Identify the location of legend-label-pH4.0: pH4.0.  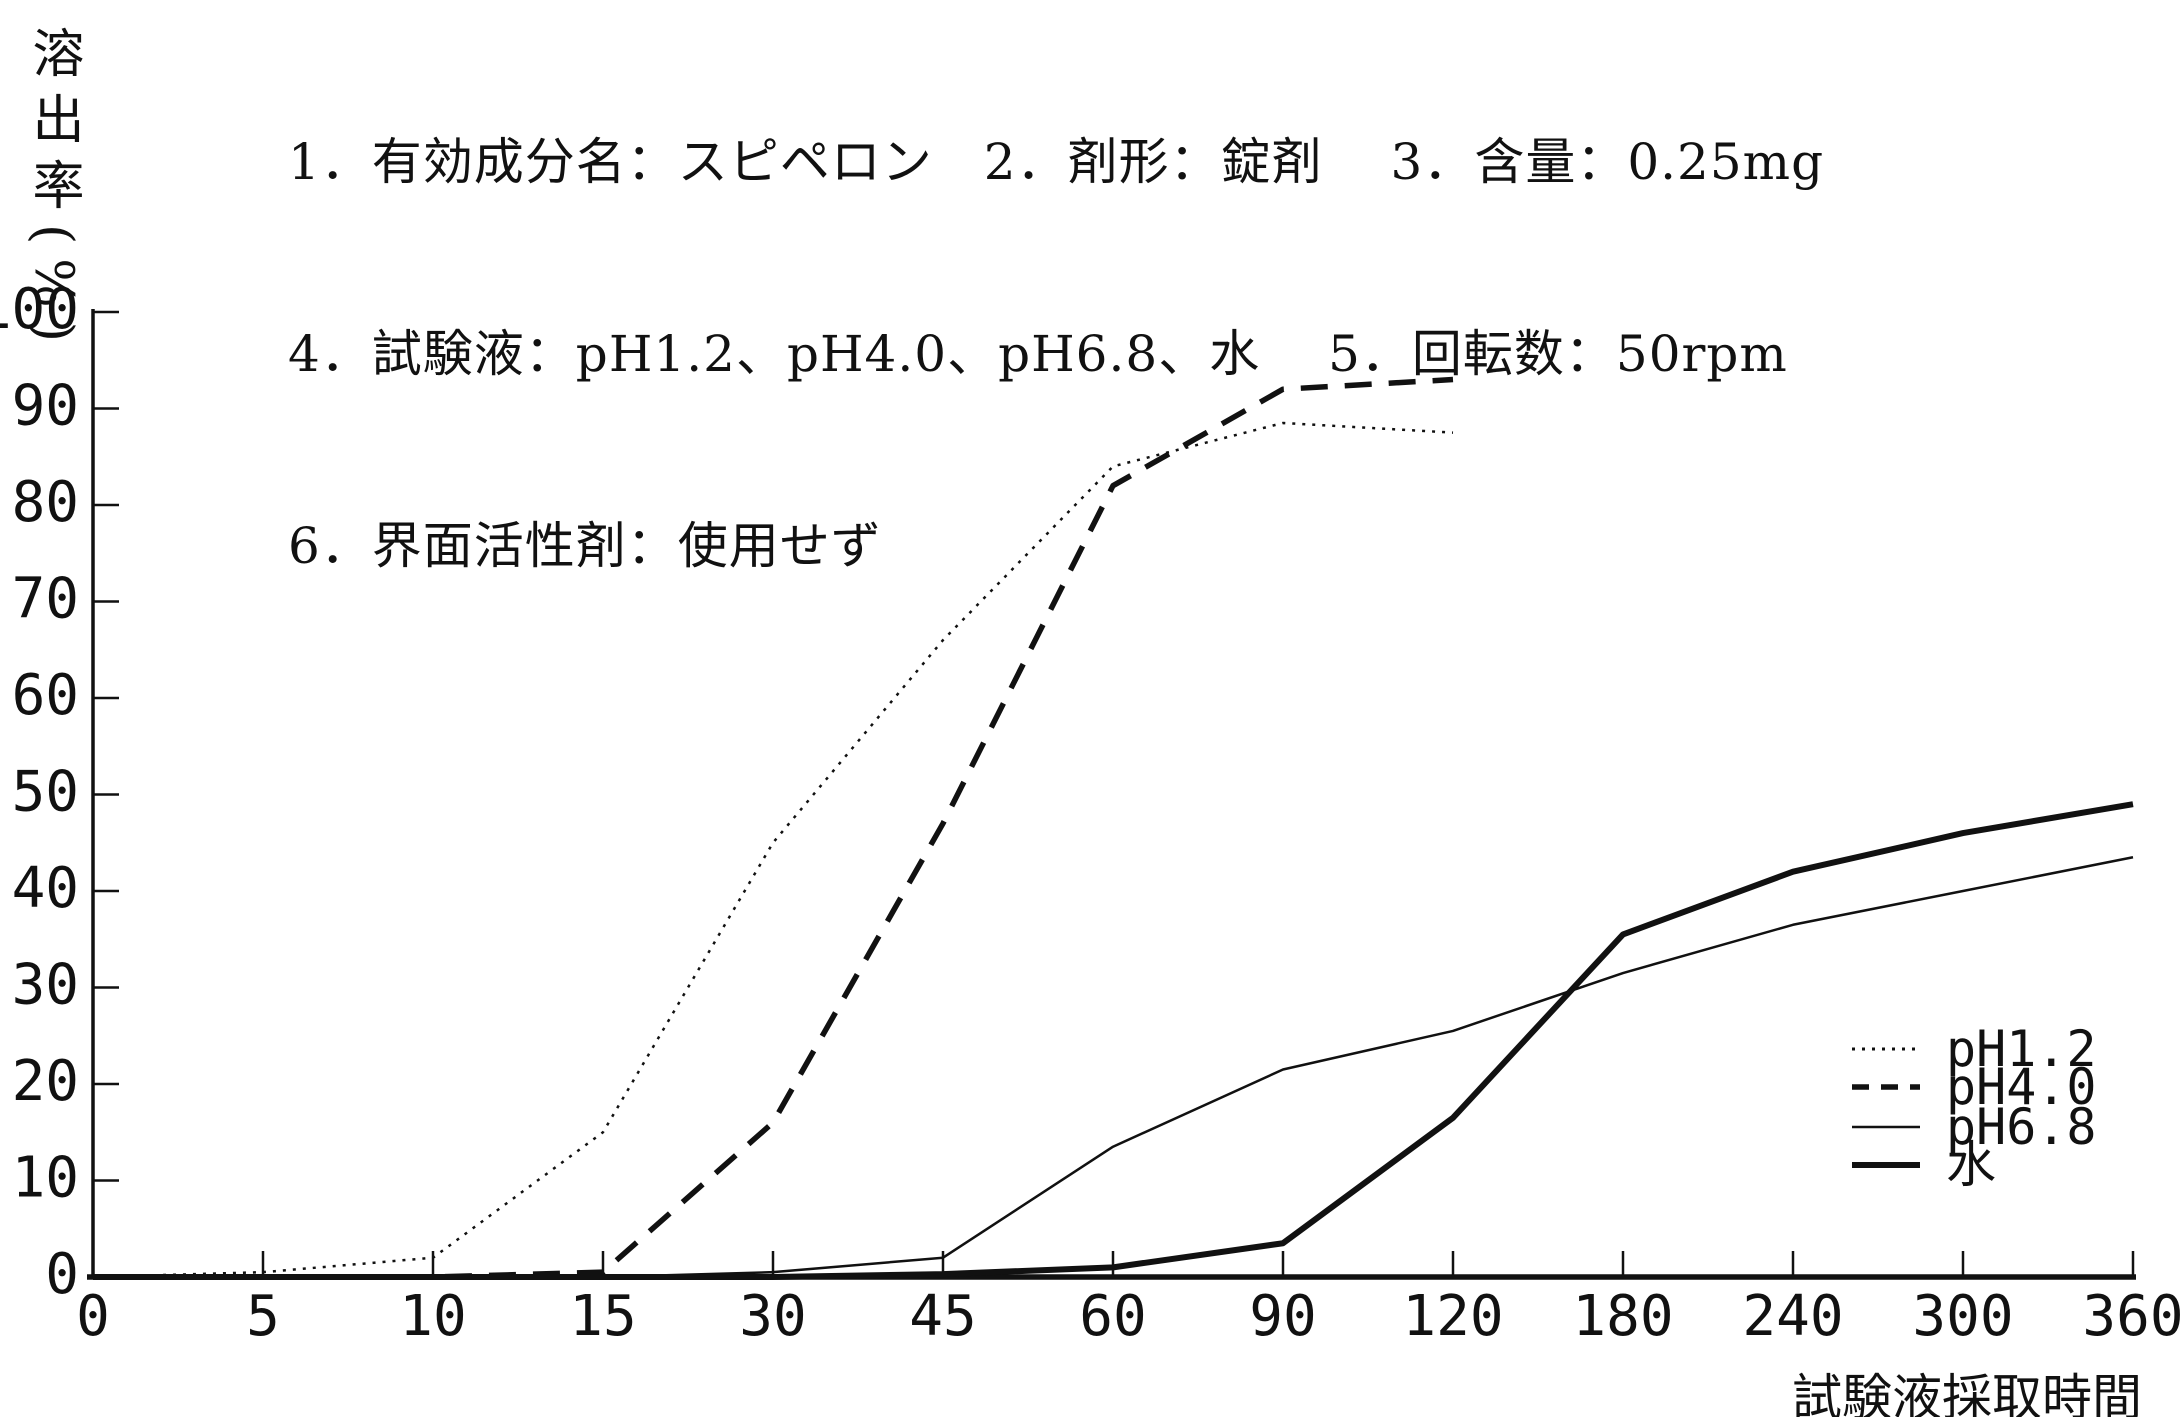
(2021, 1087).